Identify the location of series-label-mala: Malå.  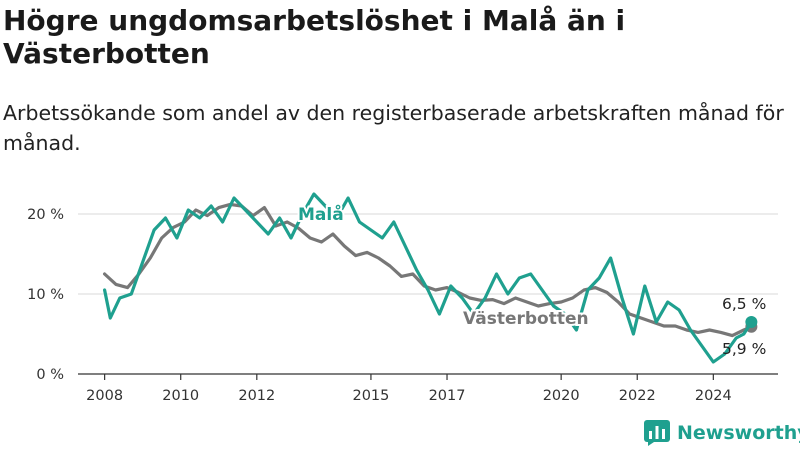
(321, 214).